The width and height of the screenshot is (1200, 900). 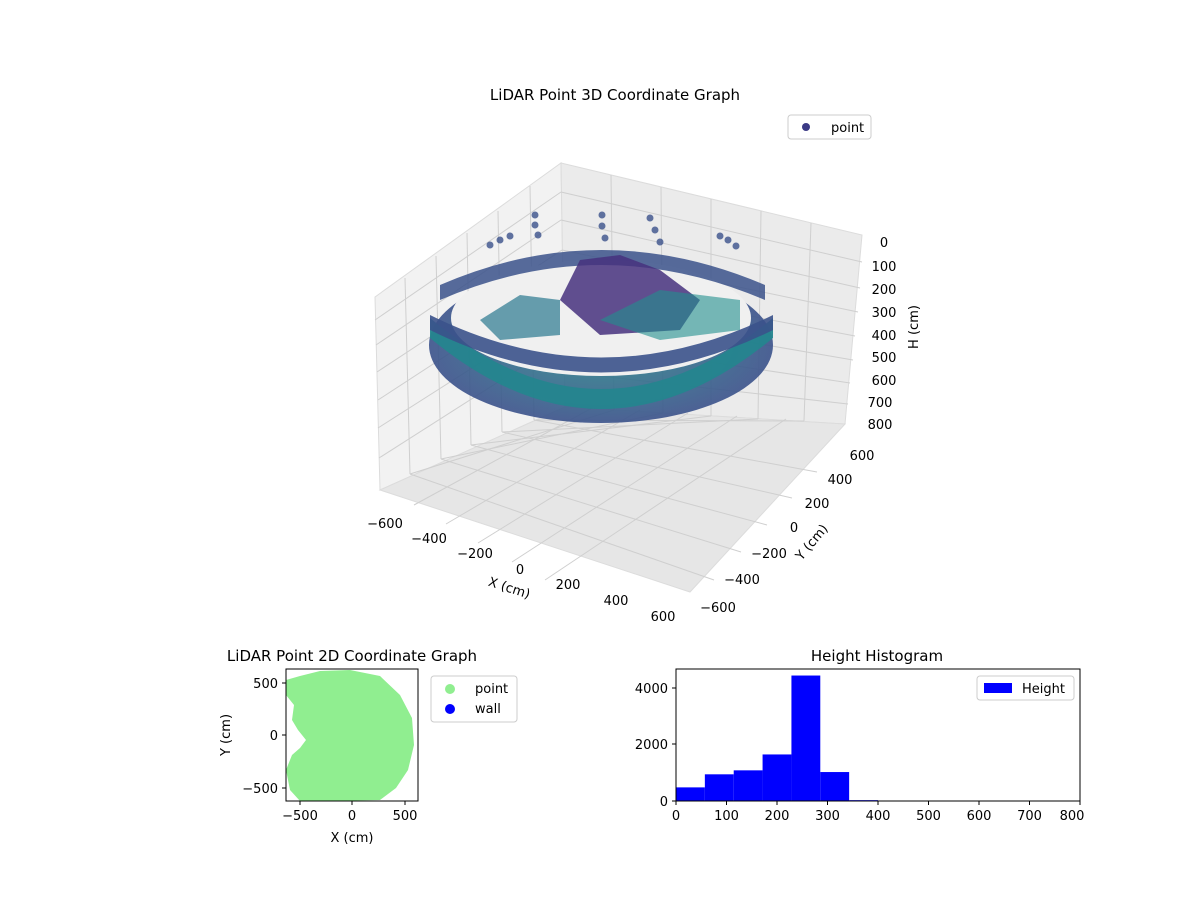 What do you see at coordinates (794, 528) in the screenshot?
I see `y-tick-label: 0` at bounding box center [794, 528].